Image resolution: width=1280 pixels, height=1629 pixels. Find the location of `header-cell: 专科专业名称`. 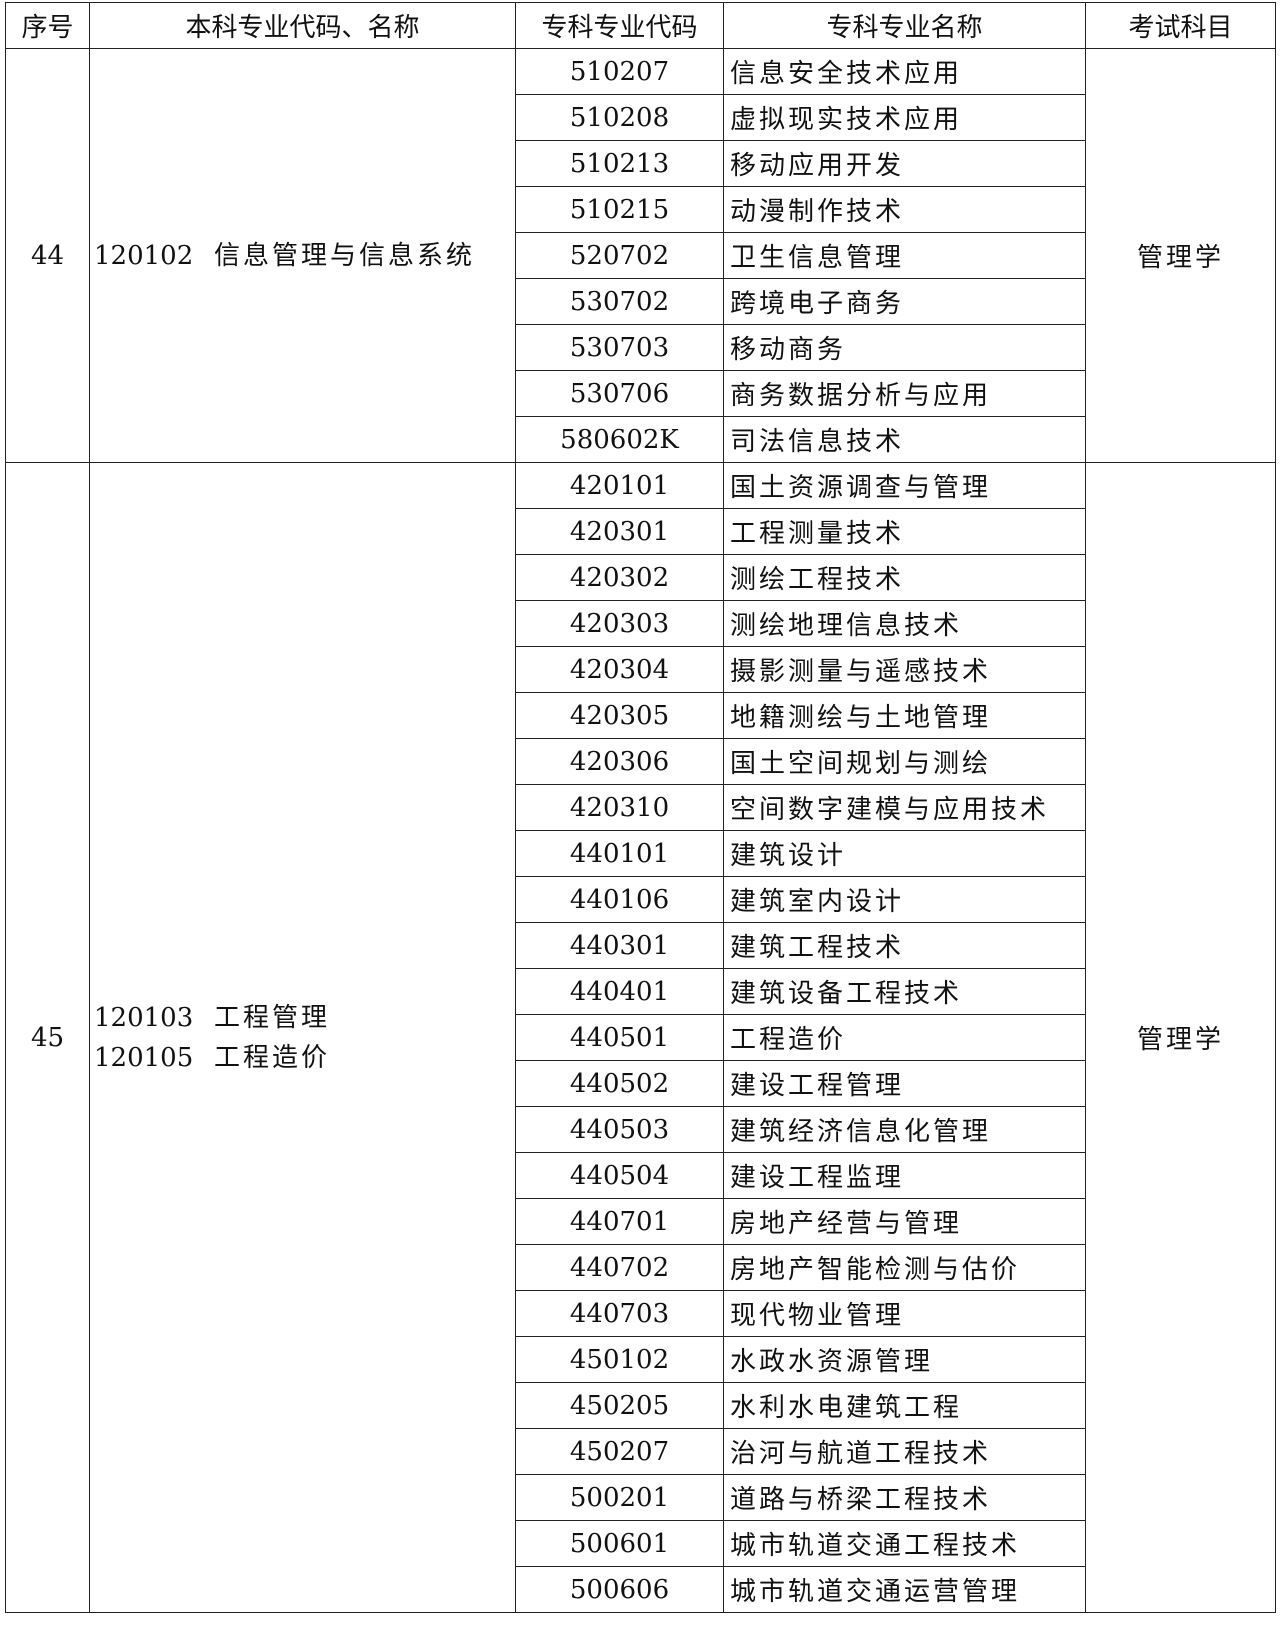

header-cell: 专科专业名称 is located at coordinates (904, 25).